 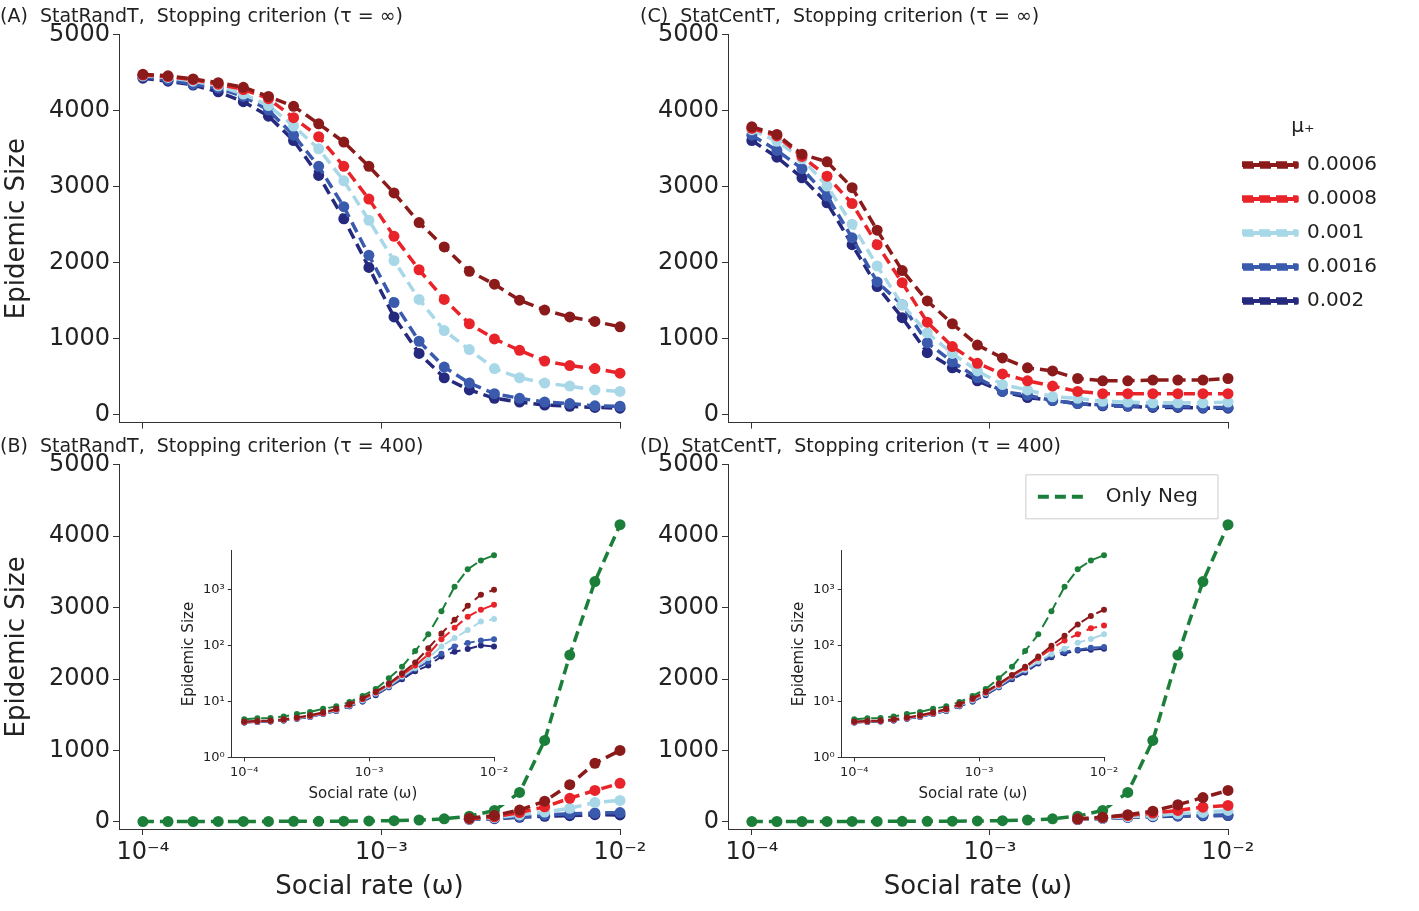 What do you see at coordinates (1152, 495) in the screenshot?
I see `legend-label: Only Neg` at bounding box center [1152, 495].